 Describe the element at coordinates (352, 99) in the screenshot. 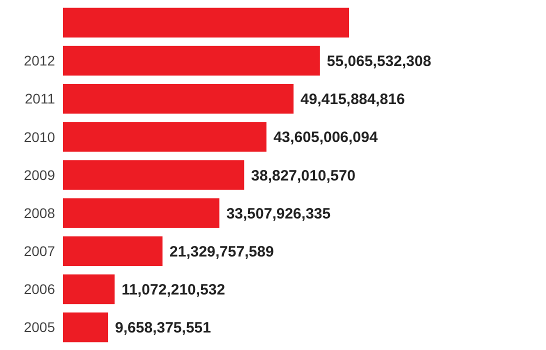

I see `data-label: 49,415,884,816` at that location.